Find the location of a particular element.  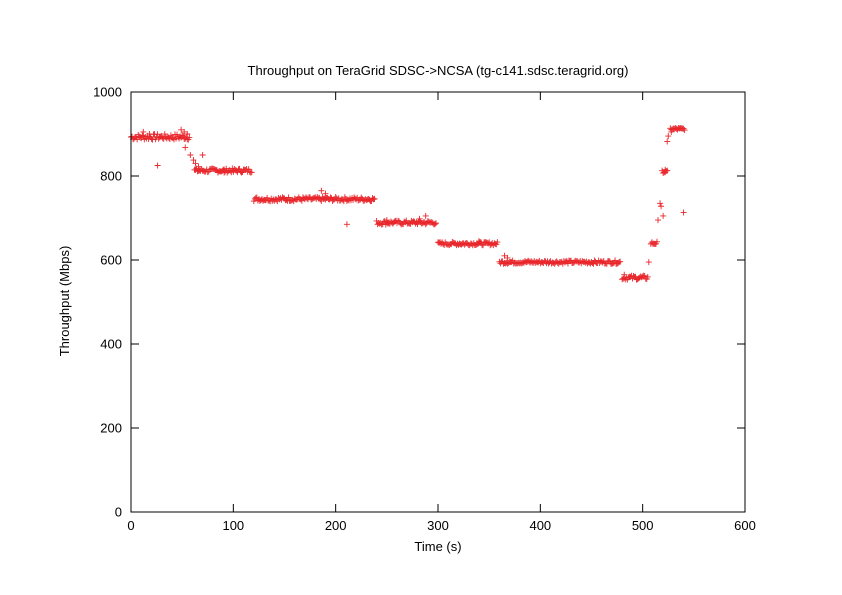

x-tick-label: 200 is located at coordinates (336, 525).